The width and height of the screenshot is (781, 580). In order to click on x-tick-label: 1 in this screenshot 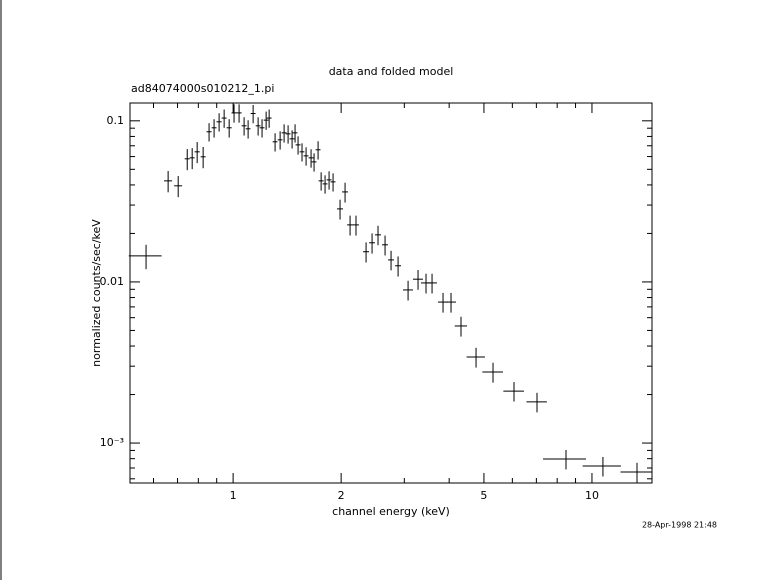, I will do `click(233, 495)`.